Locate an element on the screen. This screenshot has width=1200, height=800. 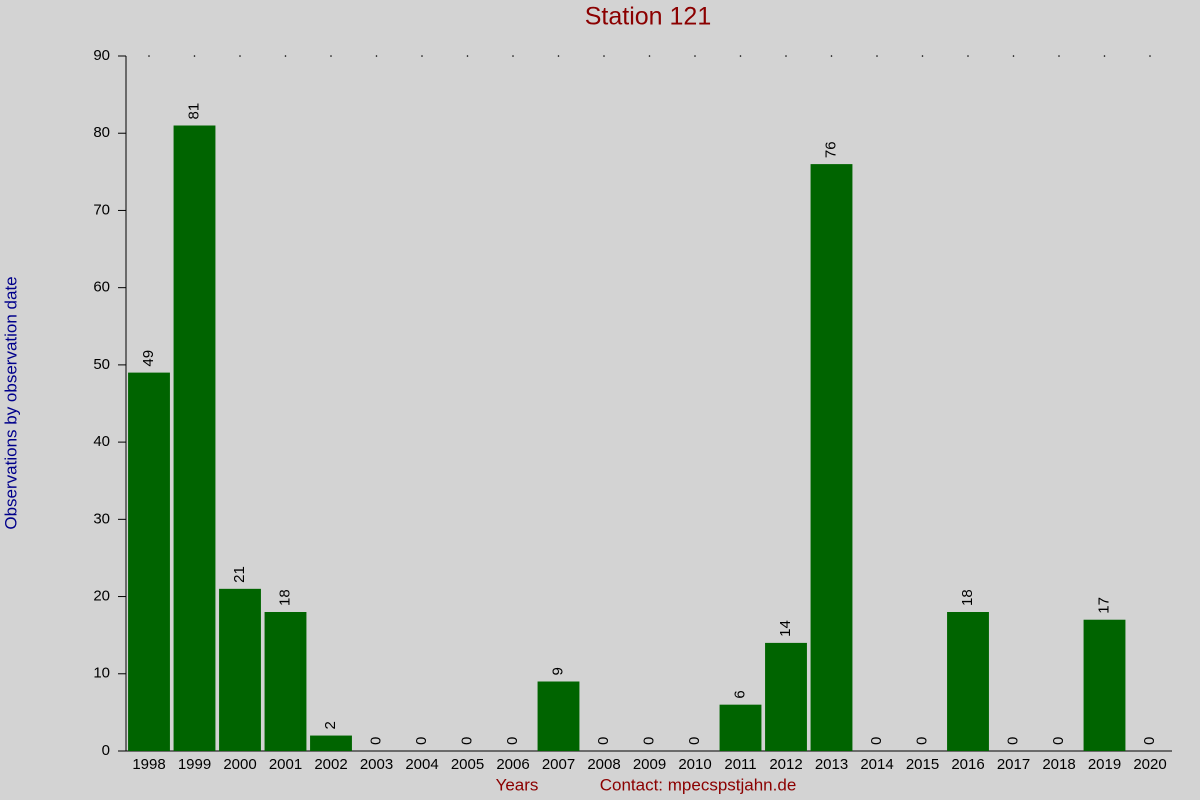
x-tick-label: 2001 is located at coordinates (285, 764).